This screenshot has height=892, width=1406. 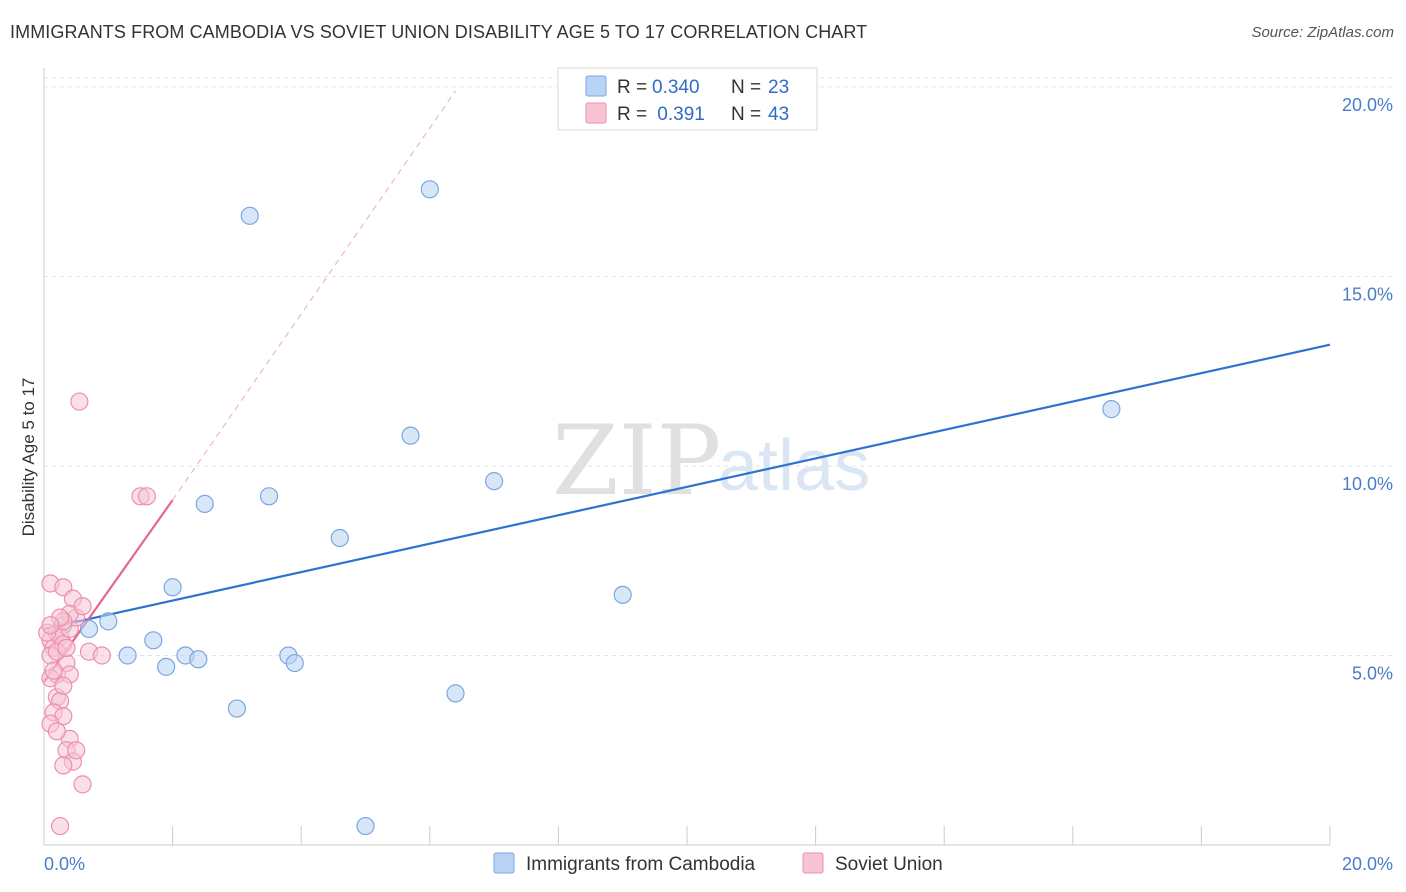 I want to click on legend-r-label-soviet: R =, so click(x=634, y=114).